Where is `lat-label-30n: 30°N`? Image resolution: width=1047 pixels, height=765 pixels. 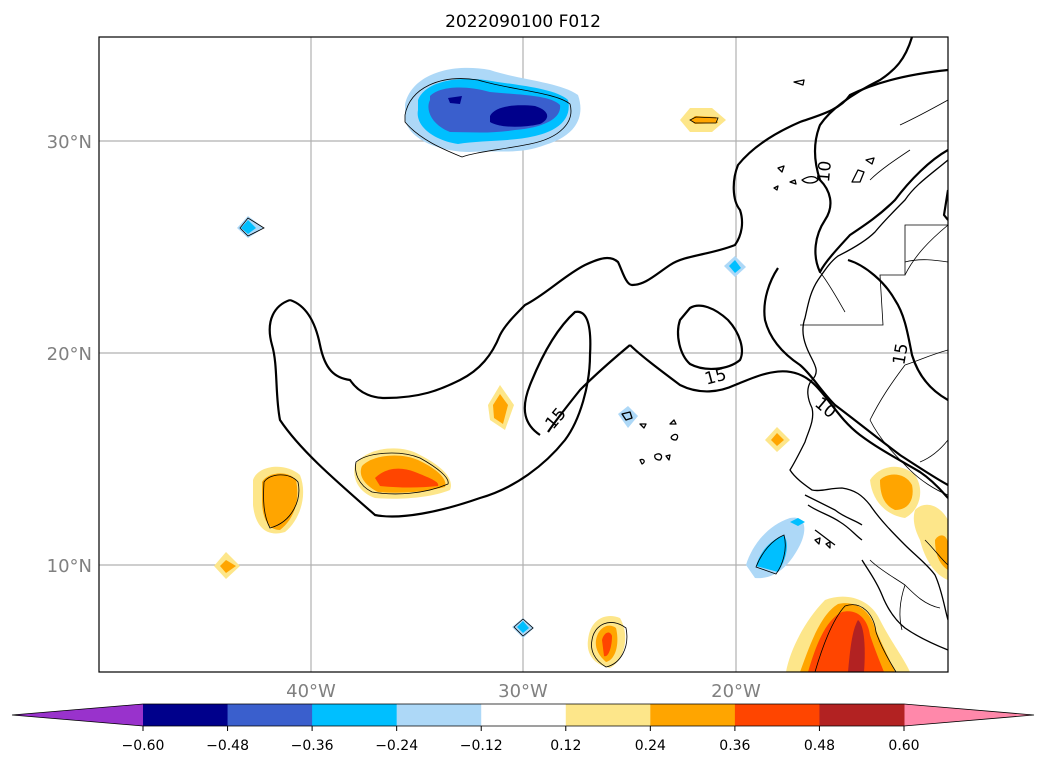 lat-label-30n: 30°N is located at coordinates (69, 142).